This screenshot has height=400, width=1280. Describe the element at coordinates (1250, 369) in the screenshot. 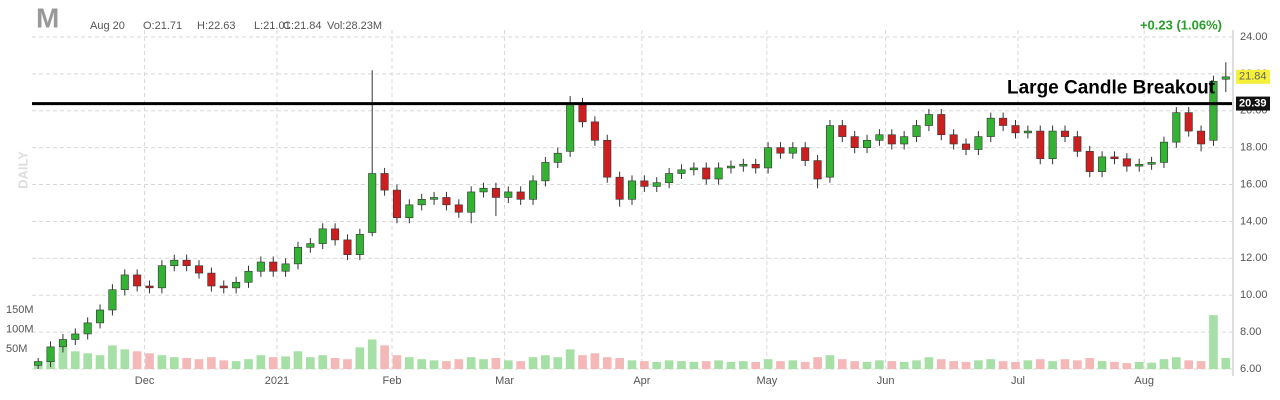

I see `y-tick-label: 6.00` at that location.